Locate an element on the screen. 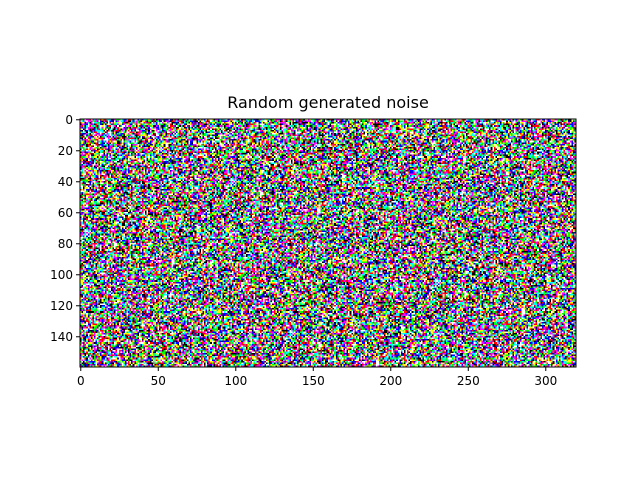 Image resolution: width=640 pixels, height=480 pixels. y-tick-label: 20 is located at coordinates (65, 151).